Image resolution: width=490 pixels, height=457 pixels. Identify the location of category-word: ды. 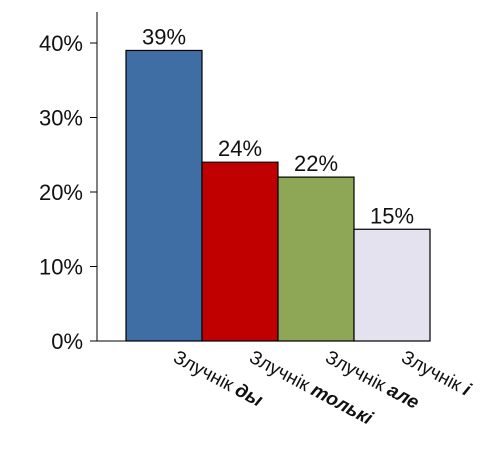
(248, 396).